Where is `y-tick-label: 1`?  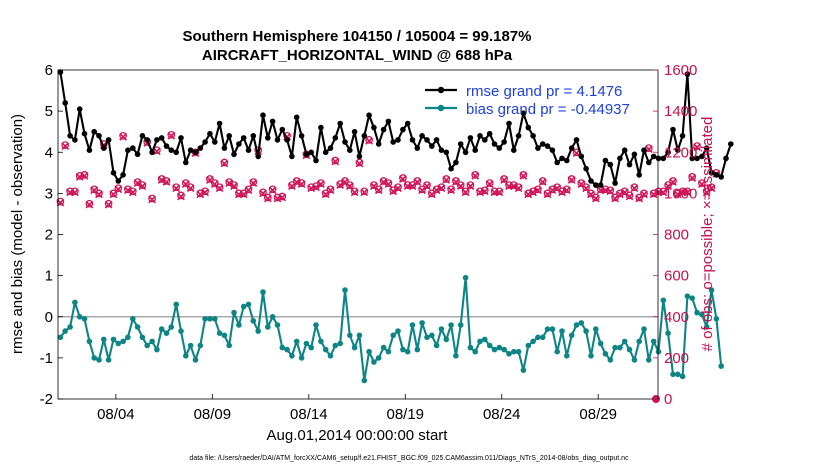 y-tick-label: 1 is located at coordinates (49, 276).